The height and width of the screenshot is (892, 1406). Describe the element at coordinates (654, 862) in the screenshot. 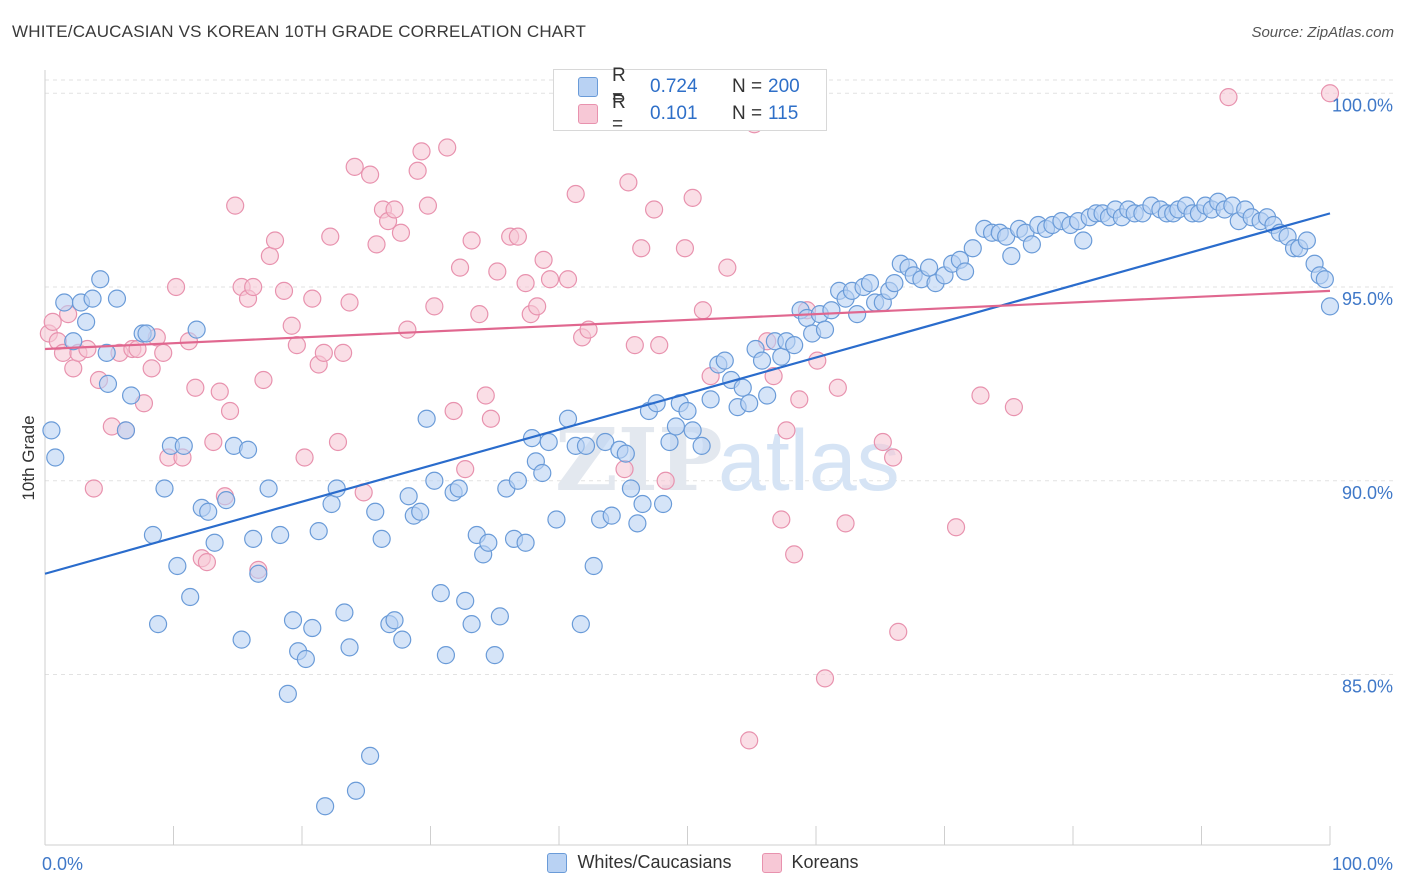

I see `bottom-legend-label: Whites/Caucasians` at that location.